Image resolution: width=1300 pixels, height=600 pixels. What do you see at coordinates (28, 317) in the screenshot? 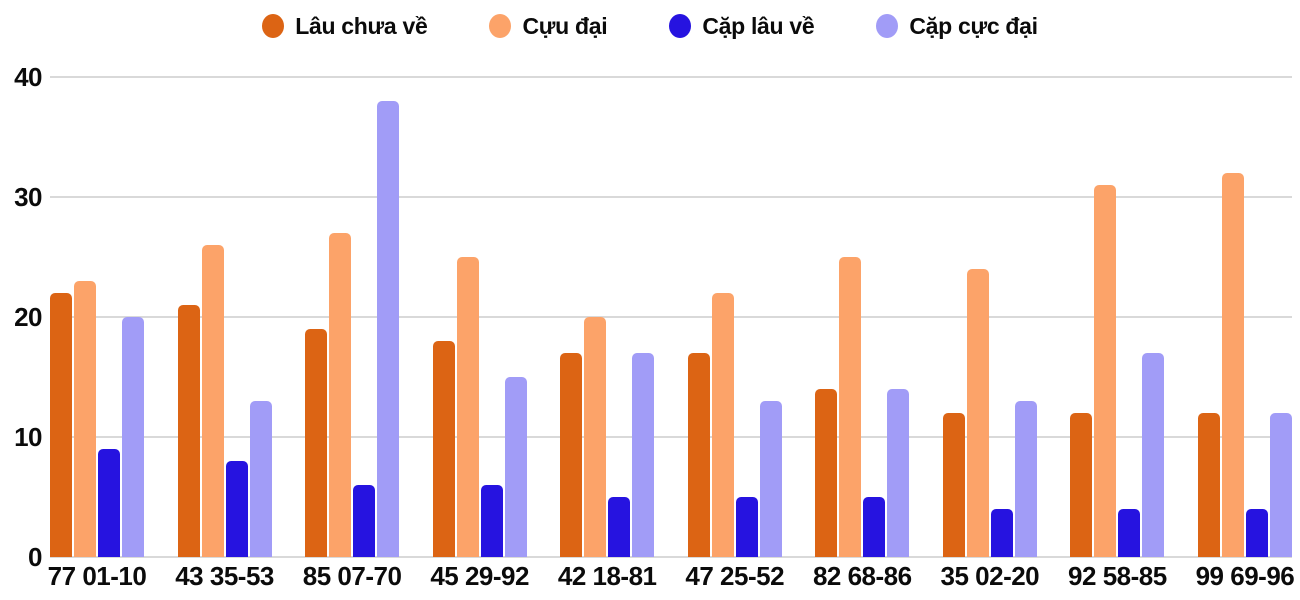
I see `y-axis-label: 20` at bounding box center [28, 317].